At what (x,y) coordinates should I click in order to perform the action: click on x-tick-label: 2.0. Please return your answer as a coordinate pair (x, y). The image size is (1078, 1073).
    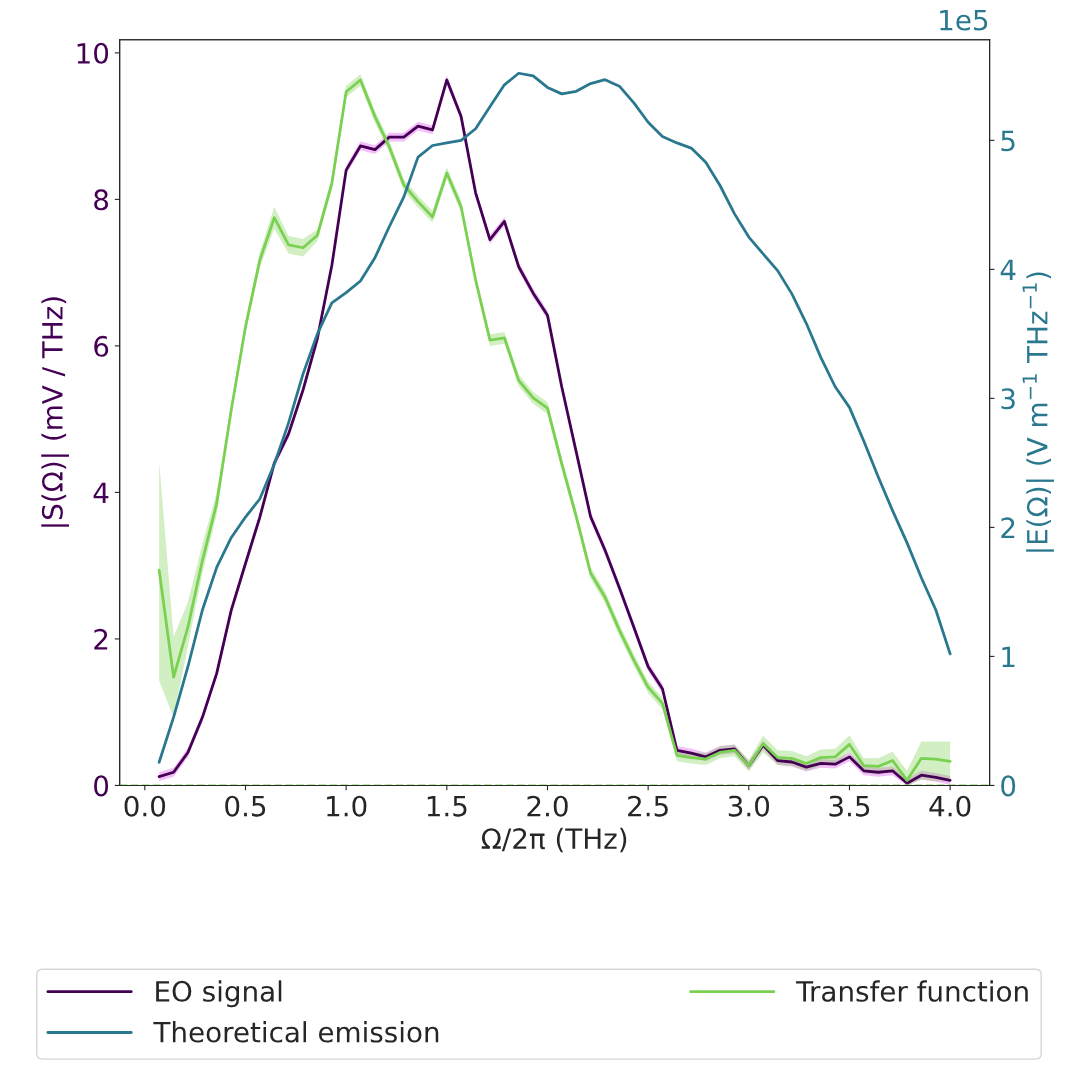
    Looking at the image, I should click on (547, 806).